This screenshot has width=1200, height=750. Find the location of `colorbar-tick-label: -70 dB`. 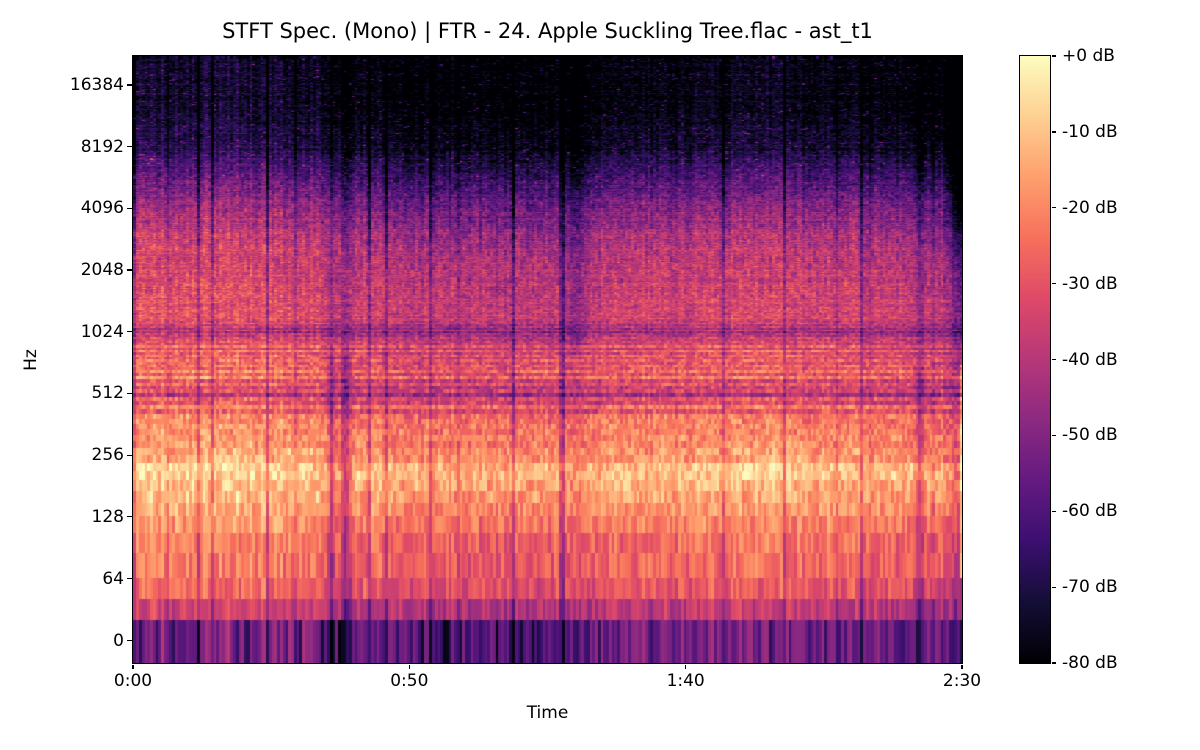

colorbar-tick-label: -70 dB is located at coordinates (1090, 587).